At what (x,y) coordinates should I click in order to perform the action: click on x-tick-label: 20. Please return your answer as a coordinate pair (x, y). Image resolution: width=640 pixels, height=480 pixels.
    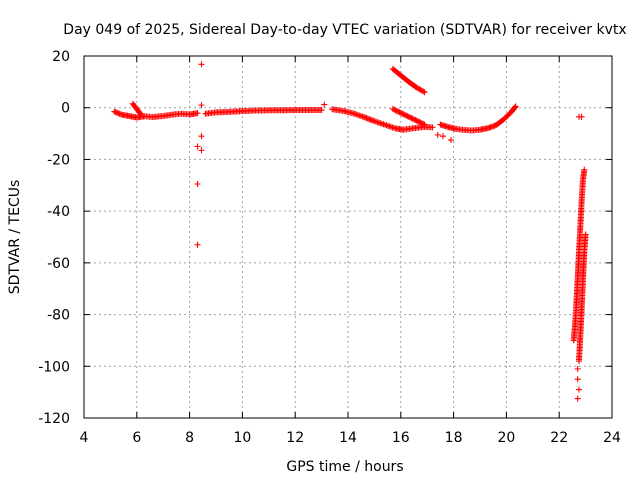
    Looking at the image, I should click on (506, 438).